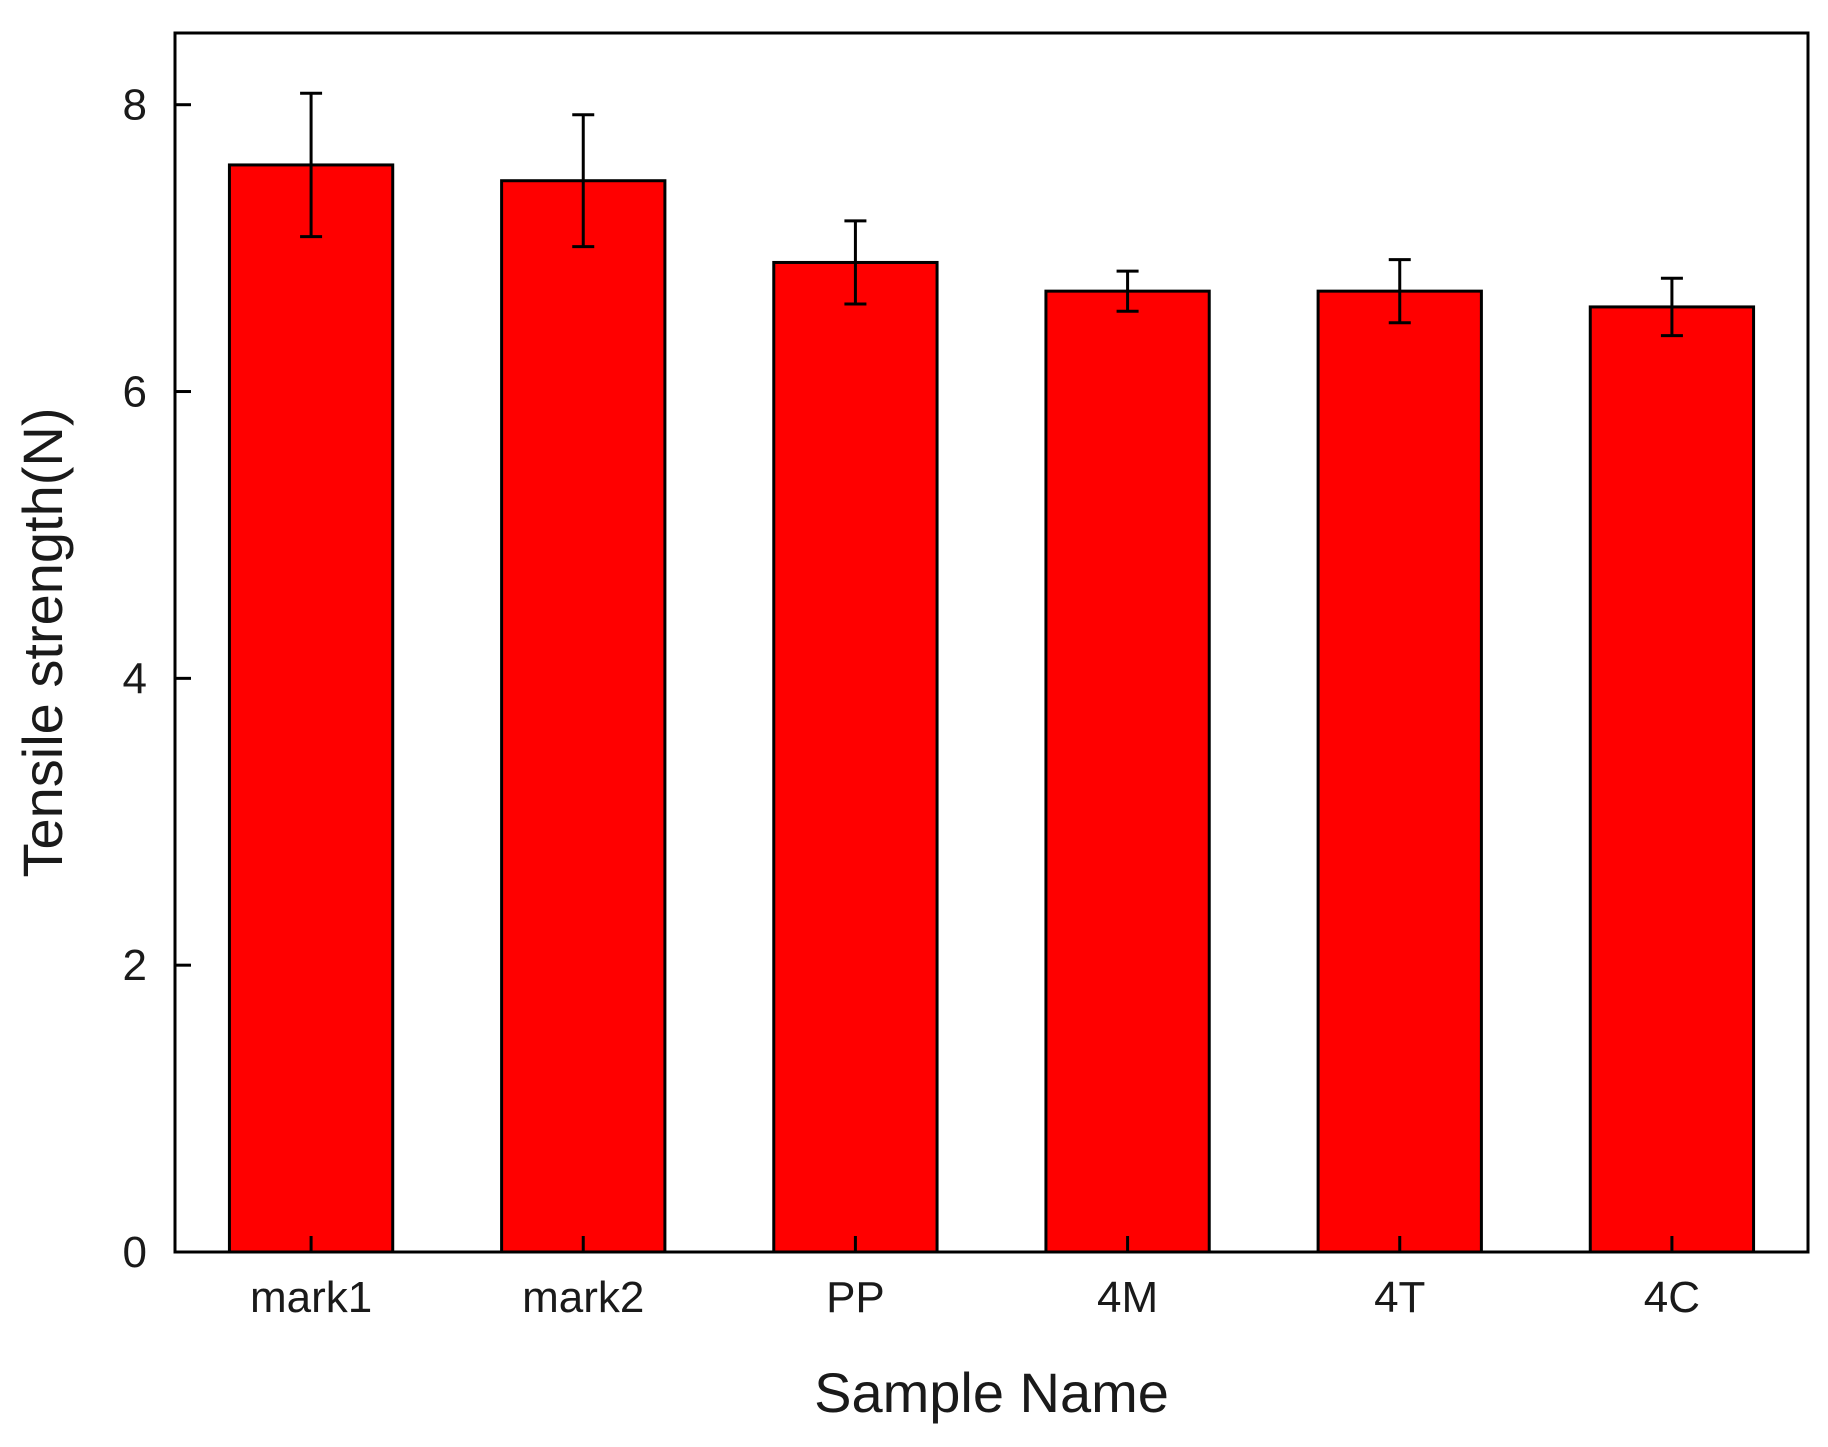 The image size is (1828, 1447). I want to click on y-tick-label: 0, so click(135, 1252).